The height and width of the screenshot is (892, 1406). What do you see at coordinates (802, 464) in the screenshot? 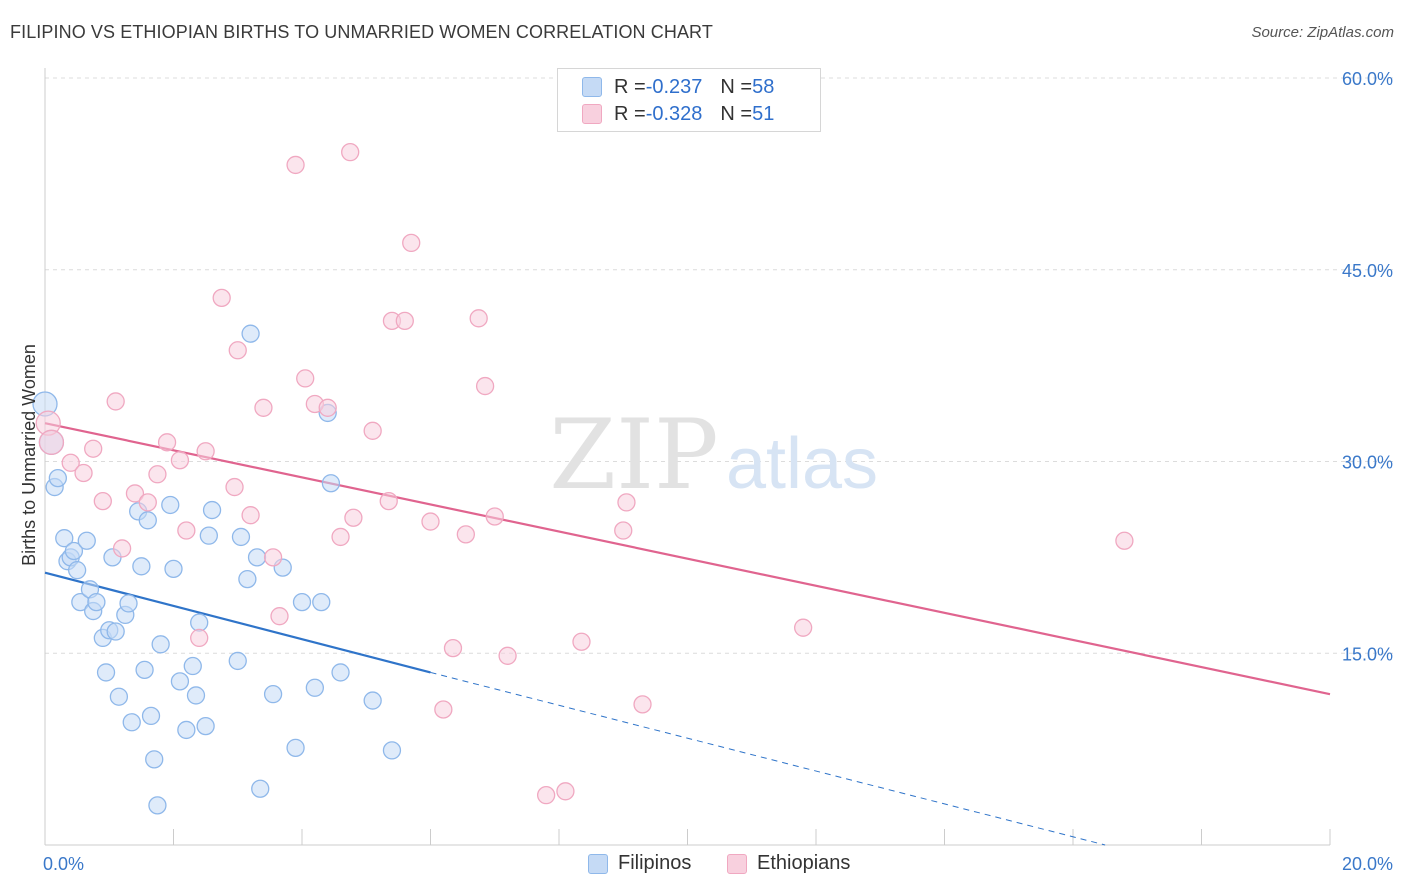
I see `watermark-atlas: atlas` at bounding box center [802, 464].